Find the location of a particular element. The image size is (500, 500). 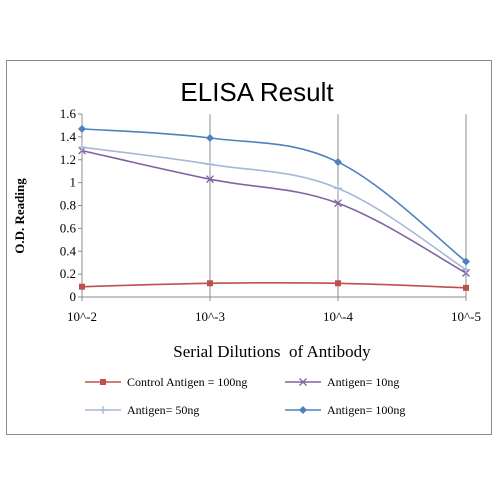

y-tick-label: 1 is located at coordinates (73, 182).